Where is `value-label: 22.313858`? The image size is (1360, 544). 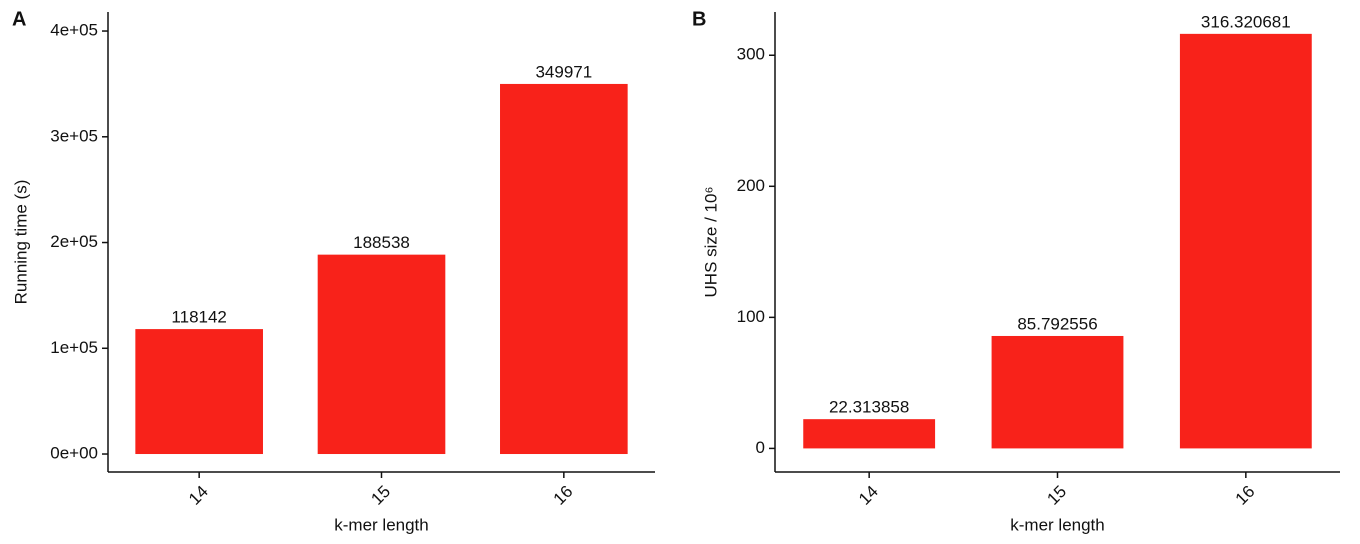 value-label: 22.313858 is located at coordinates (869, 407).